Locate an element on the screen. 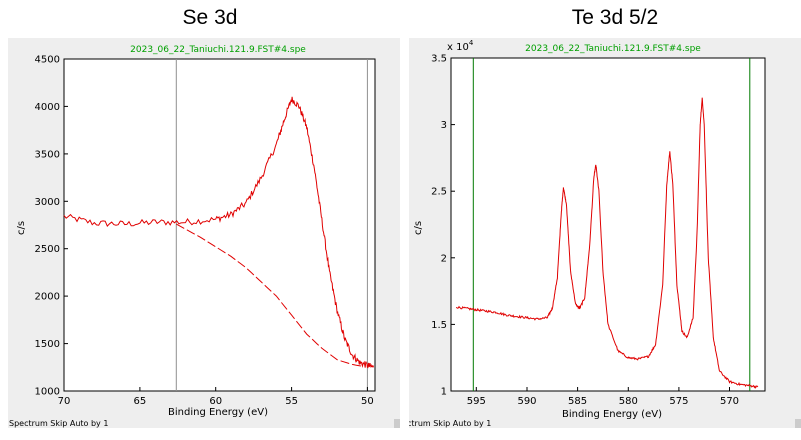  y-tick-label: 2 is located at coordinates (444, 258).